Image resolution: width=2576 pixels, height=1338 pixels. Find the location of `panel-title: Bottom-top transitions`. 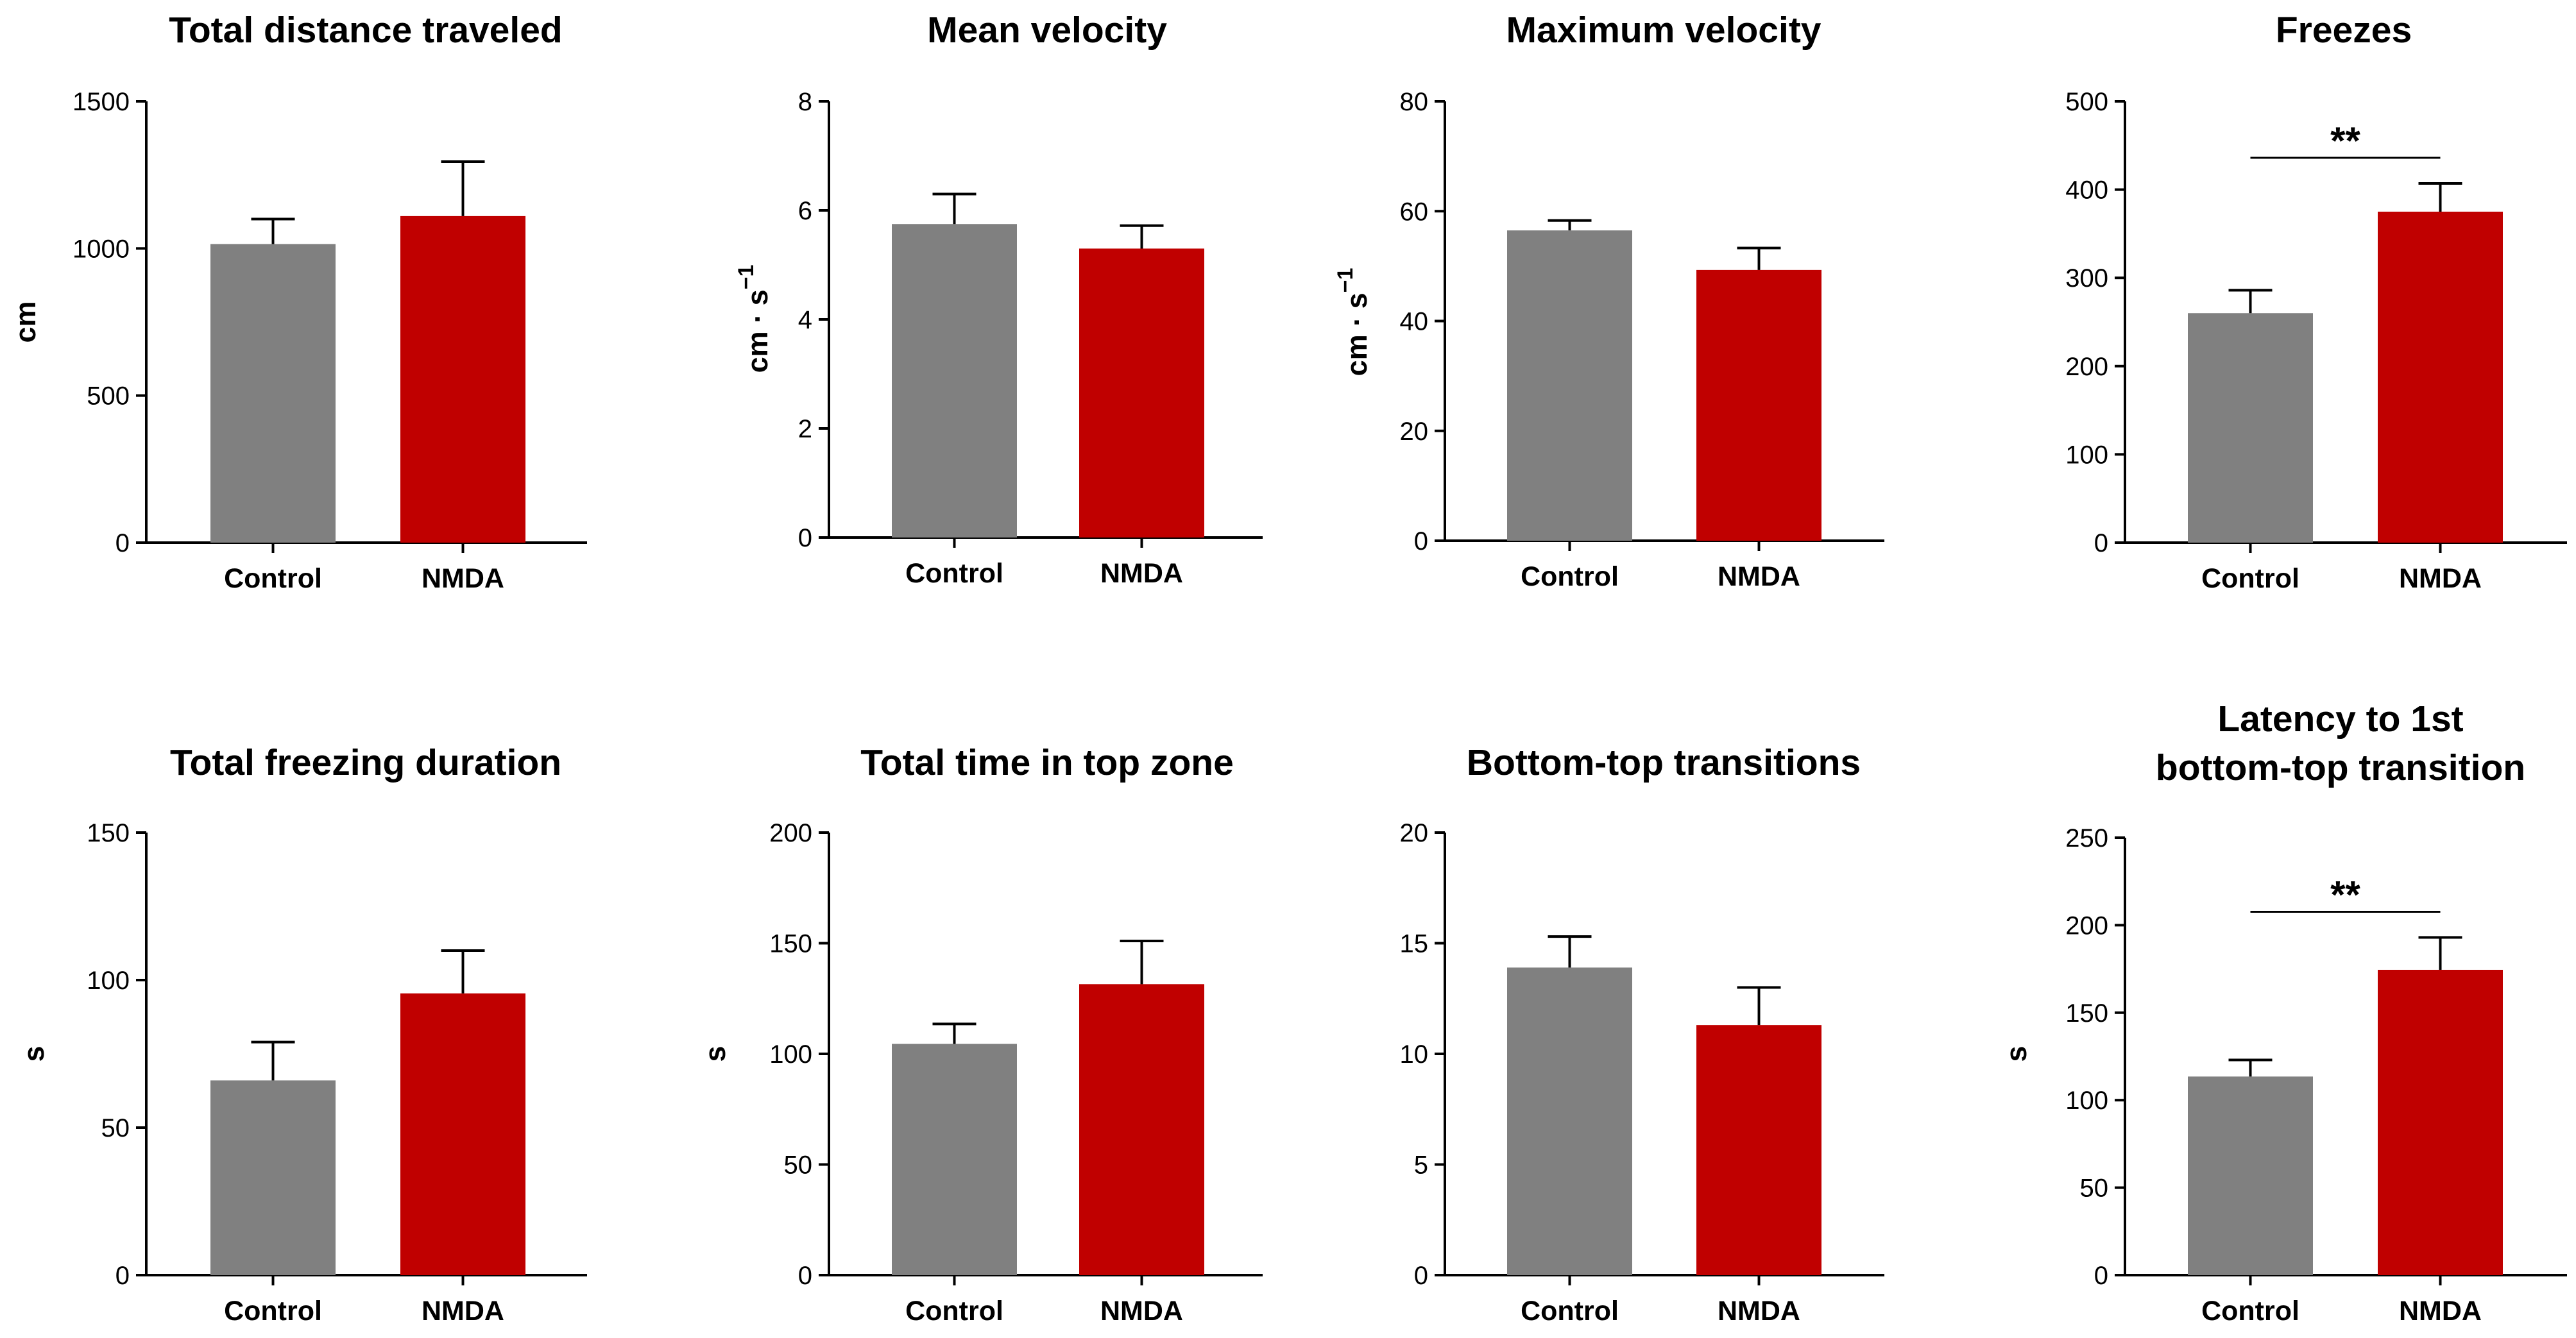

panel-title: Bottom-top transitions is located at coordinates (1664, 762).